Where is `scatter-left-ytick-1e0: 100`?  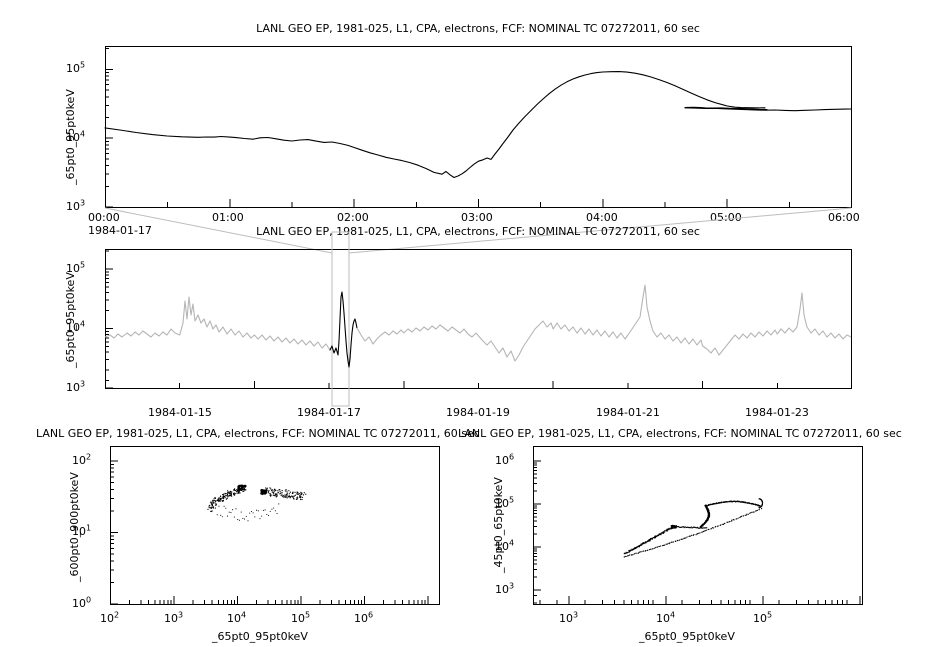 scatter-left-ytick-1e0: 100 is located at coordinates (82, 602).